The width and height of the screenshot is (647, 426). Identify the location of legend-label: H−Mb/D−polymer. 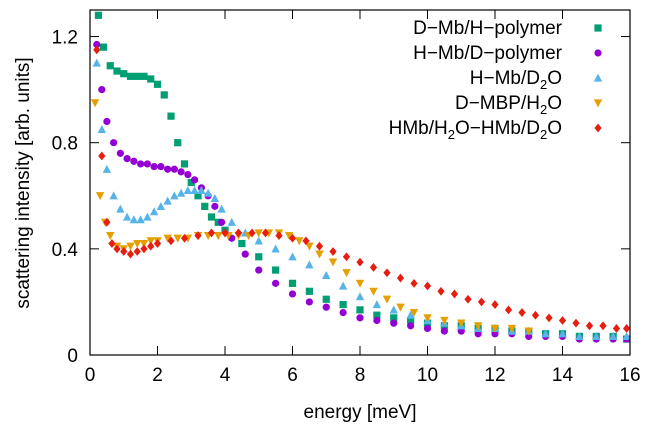
(488, 53).